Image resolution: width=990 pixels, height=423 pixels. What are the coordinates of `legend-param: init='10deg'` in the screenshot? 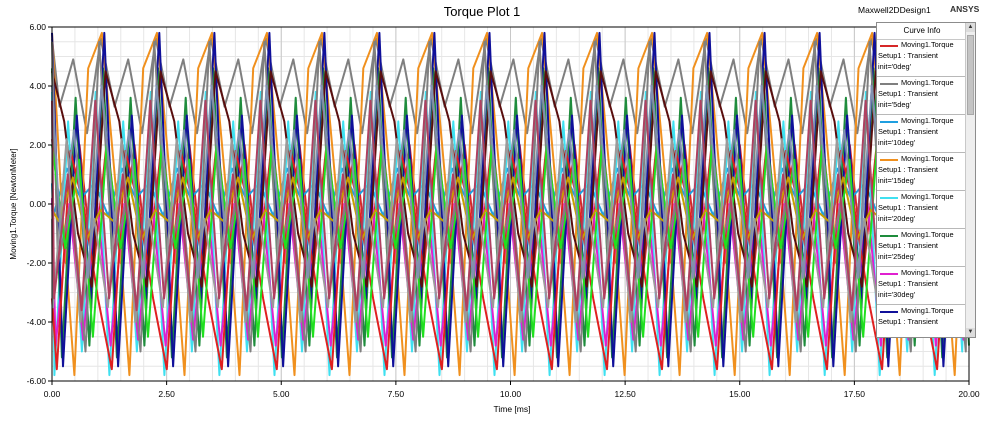 It's located at (897, 142).